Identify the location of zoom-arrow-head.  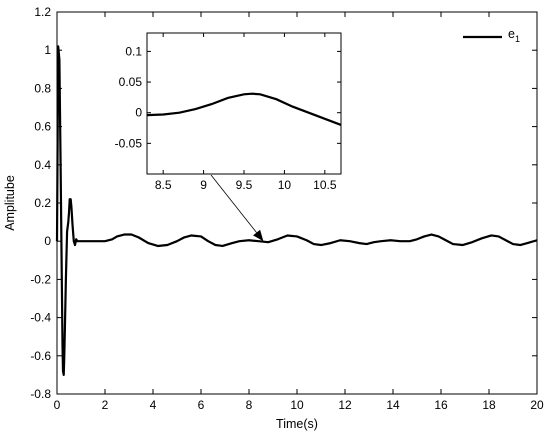
(258, 235).